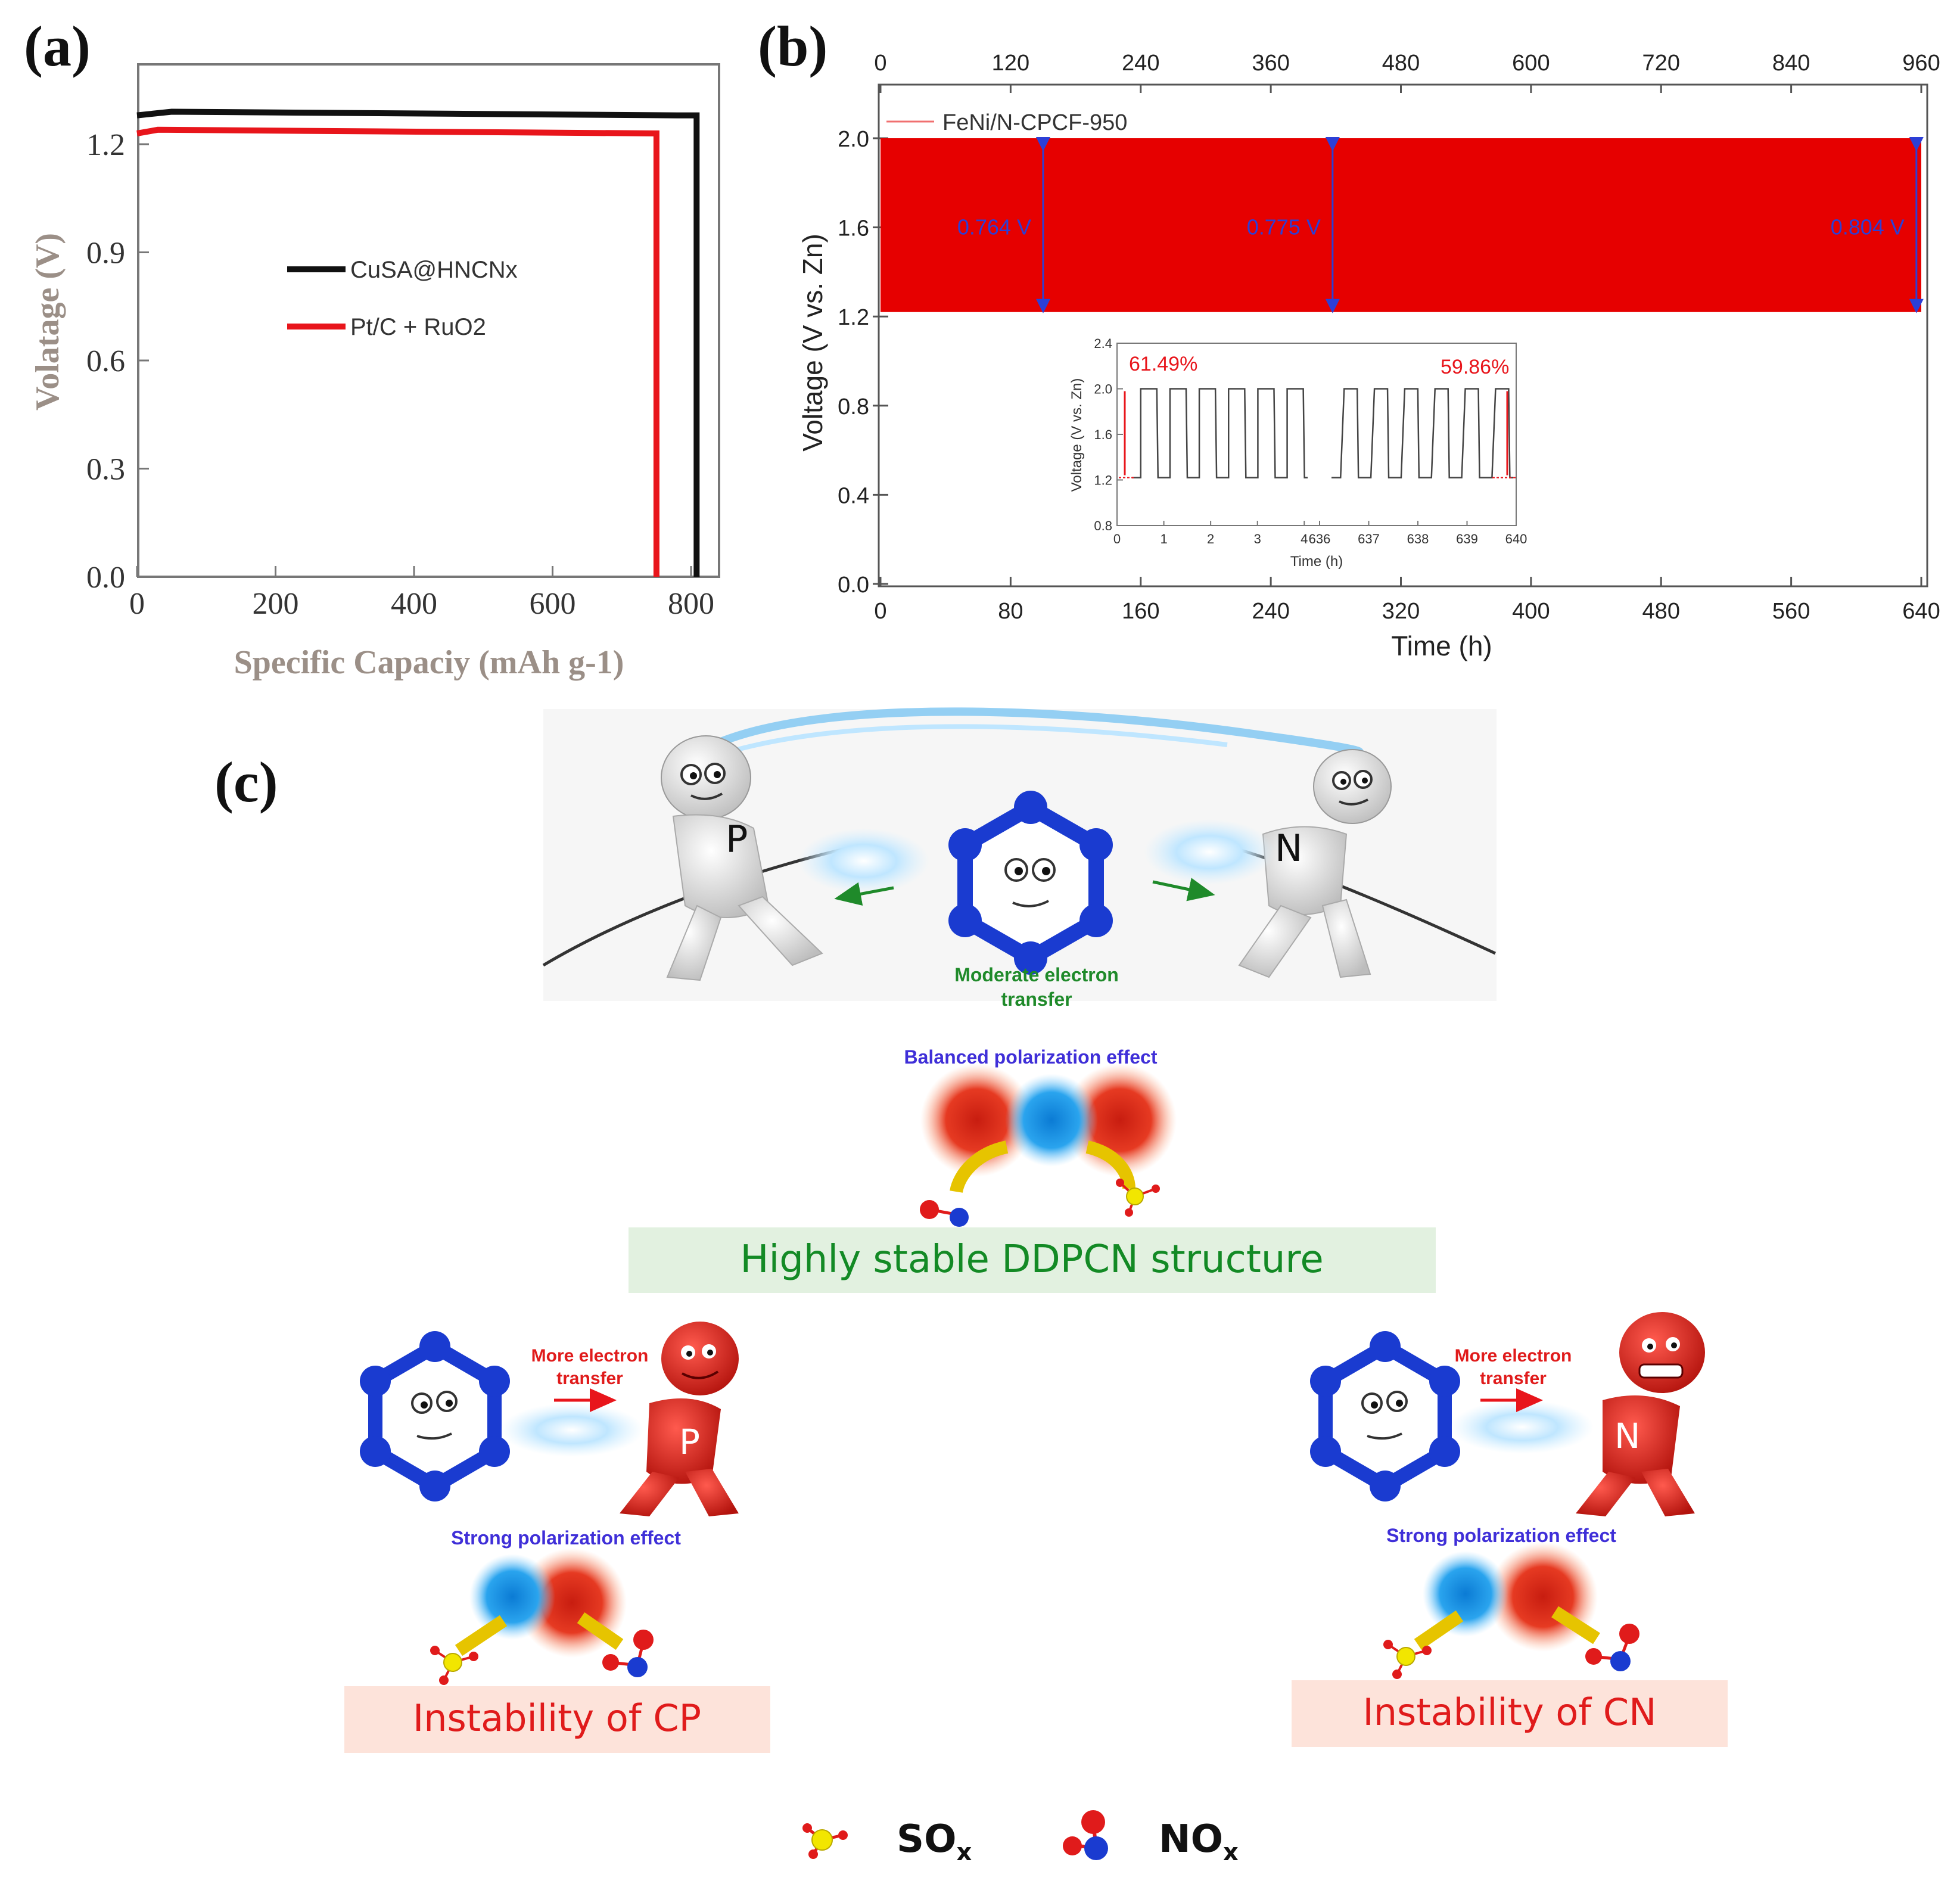 Image resolution: width=1960 pixels, height=1887 pixels. Describe the element at coordinates (628, 1653) in the screenshot. I see `cp-no-molecule` at that location.